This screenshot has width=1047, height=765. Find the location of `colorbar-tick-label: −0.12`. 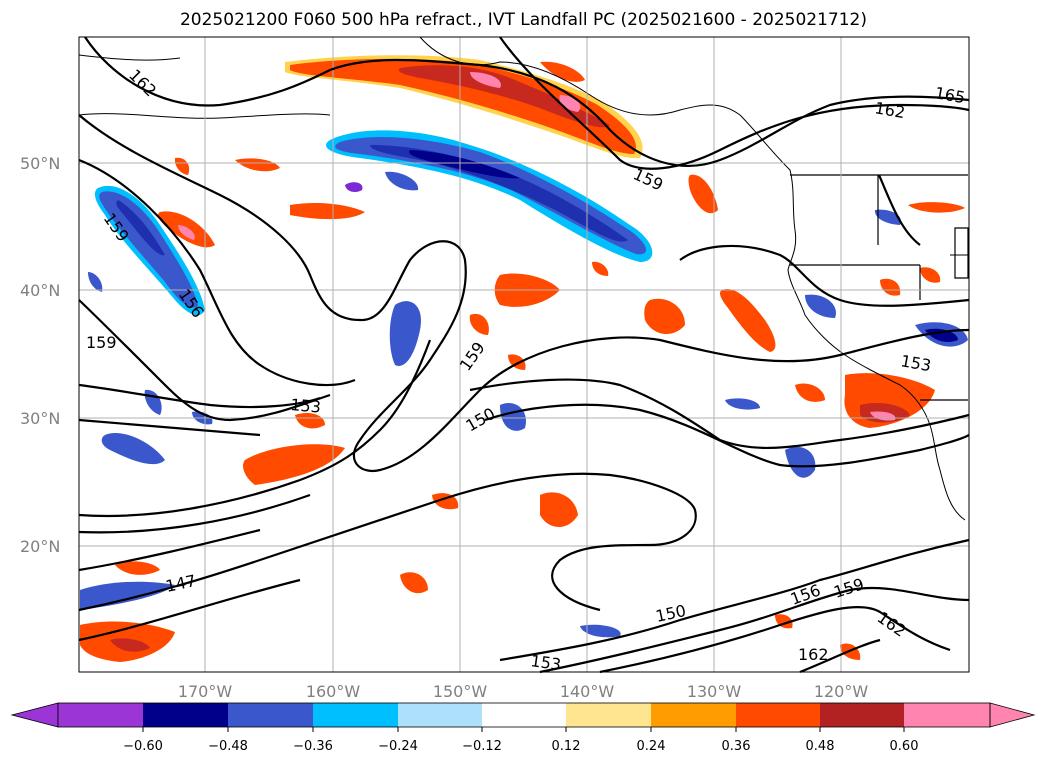

colorbar-tick-label: −0.12 is located at coordinates (482, 746).